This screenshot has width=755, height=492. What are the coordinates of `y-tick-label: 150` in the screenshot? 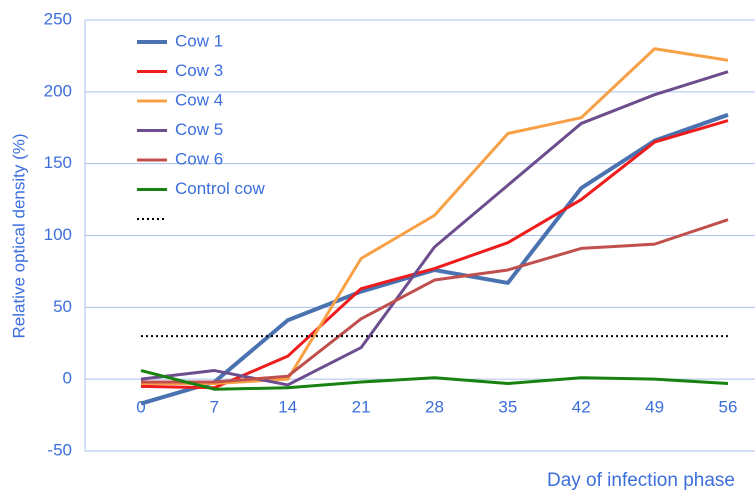 It's located at (58, 162).